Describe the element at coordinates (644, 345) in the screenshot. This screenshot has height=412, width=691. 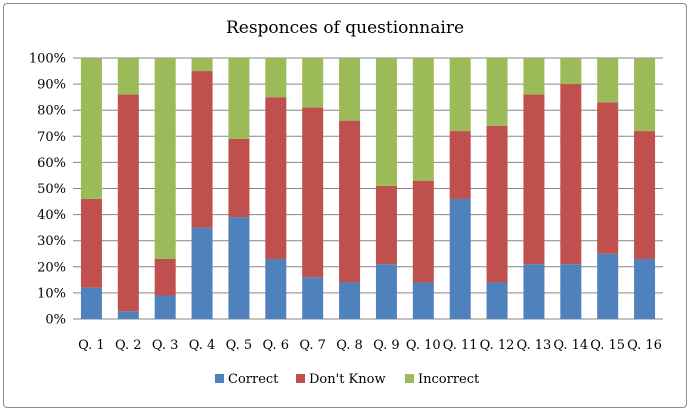
I see `x-tick-label: Q. 16` at that location.